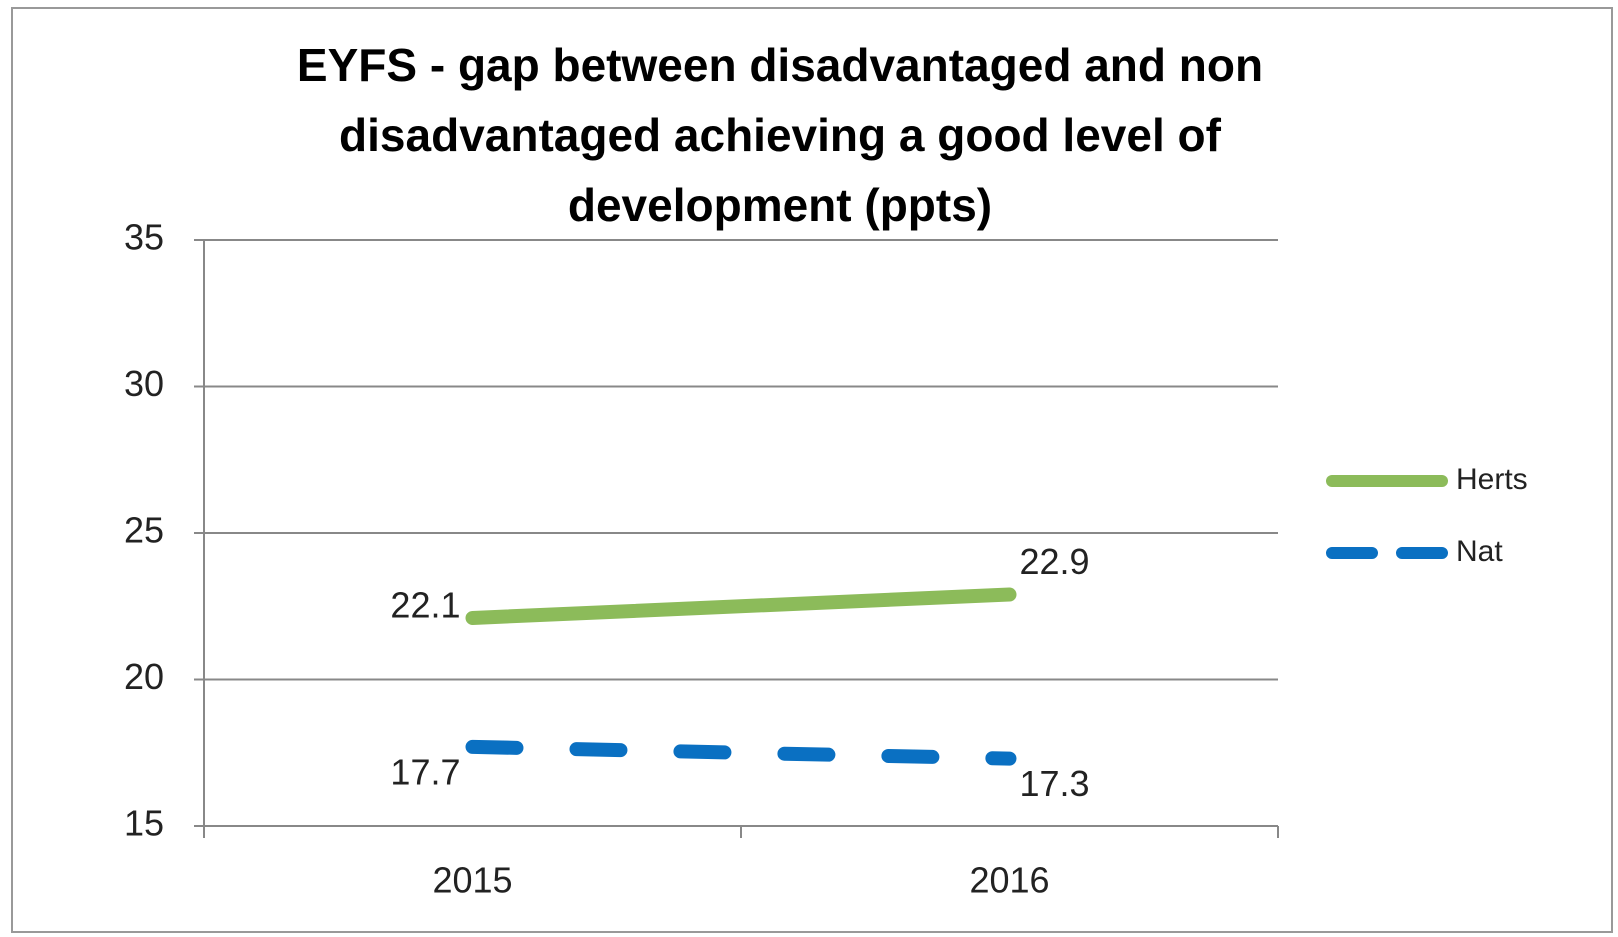  Describe the element at coordinates (425, 771) in the screenshot. I see `data-label: 17.7` at that location.